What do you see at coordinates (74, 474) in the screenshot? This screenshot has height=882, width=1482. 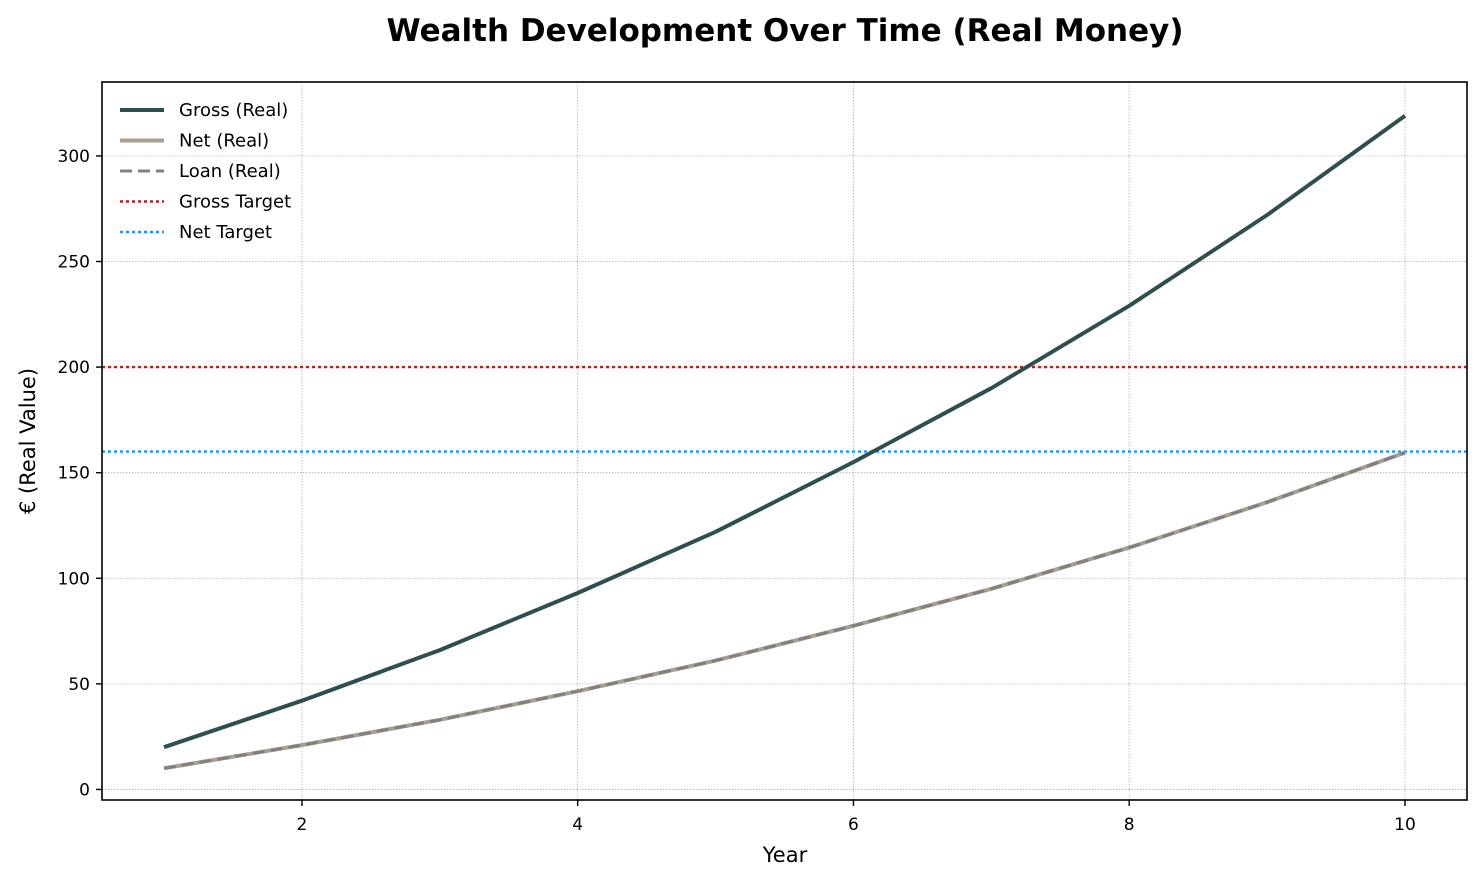 I see `y-tick-label: 150` at bounding box center [74, 474].